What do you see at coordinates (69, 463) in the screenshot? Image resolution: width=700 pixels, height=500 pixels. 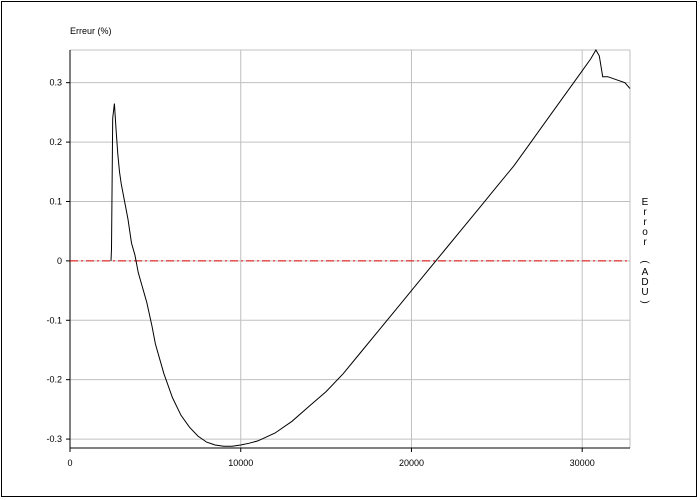 I see `x-tick-label: 0` at bounding box center [69, 463].